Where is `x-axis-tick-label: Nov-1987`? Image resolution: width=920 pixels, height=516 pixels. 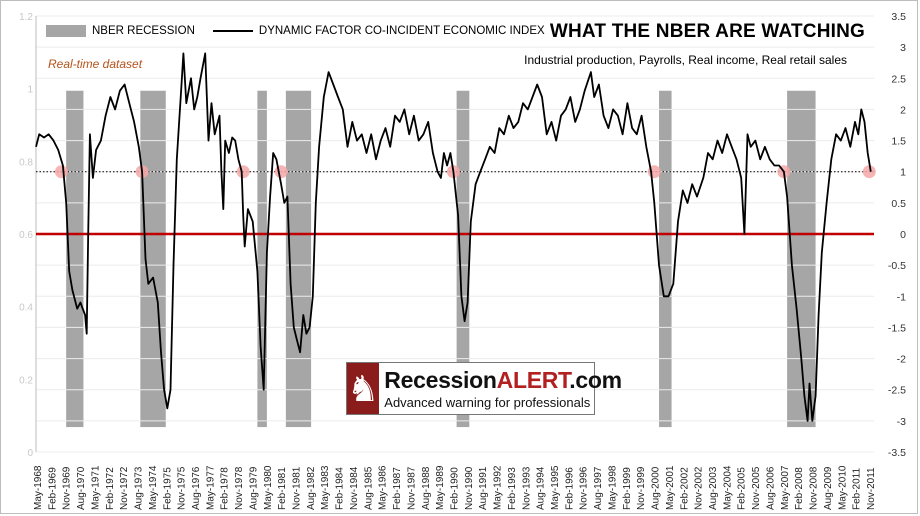 x-axis-tick-label: Nov-1987 is located at coordinates (411, 488).